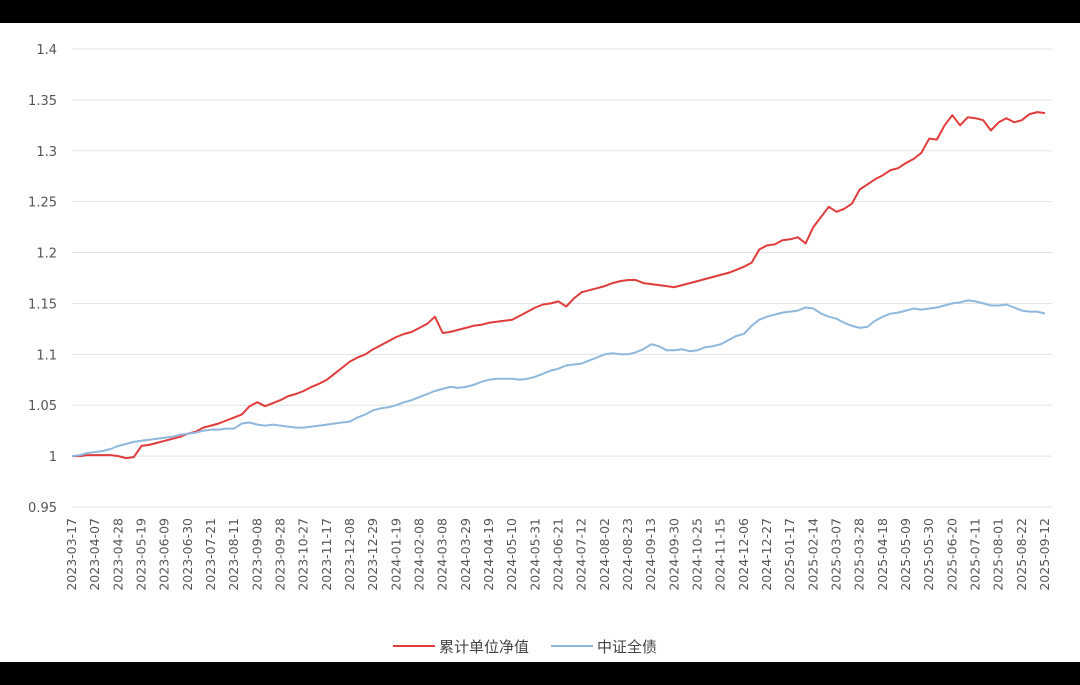 The width and height of the screenshot is (1080, 685). Describe the element at coordinates (697, 554) in the screenshot. I see `x-tick-label: 2024-10-25` at that location.